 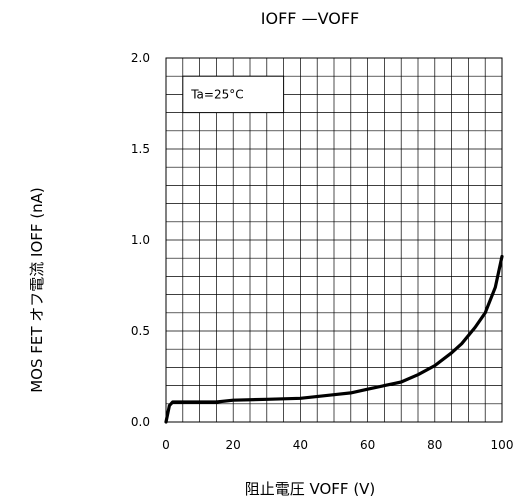 I want to click on y-tick-label: 2.0, so click(x=140, y=58).